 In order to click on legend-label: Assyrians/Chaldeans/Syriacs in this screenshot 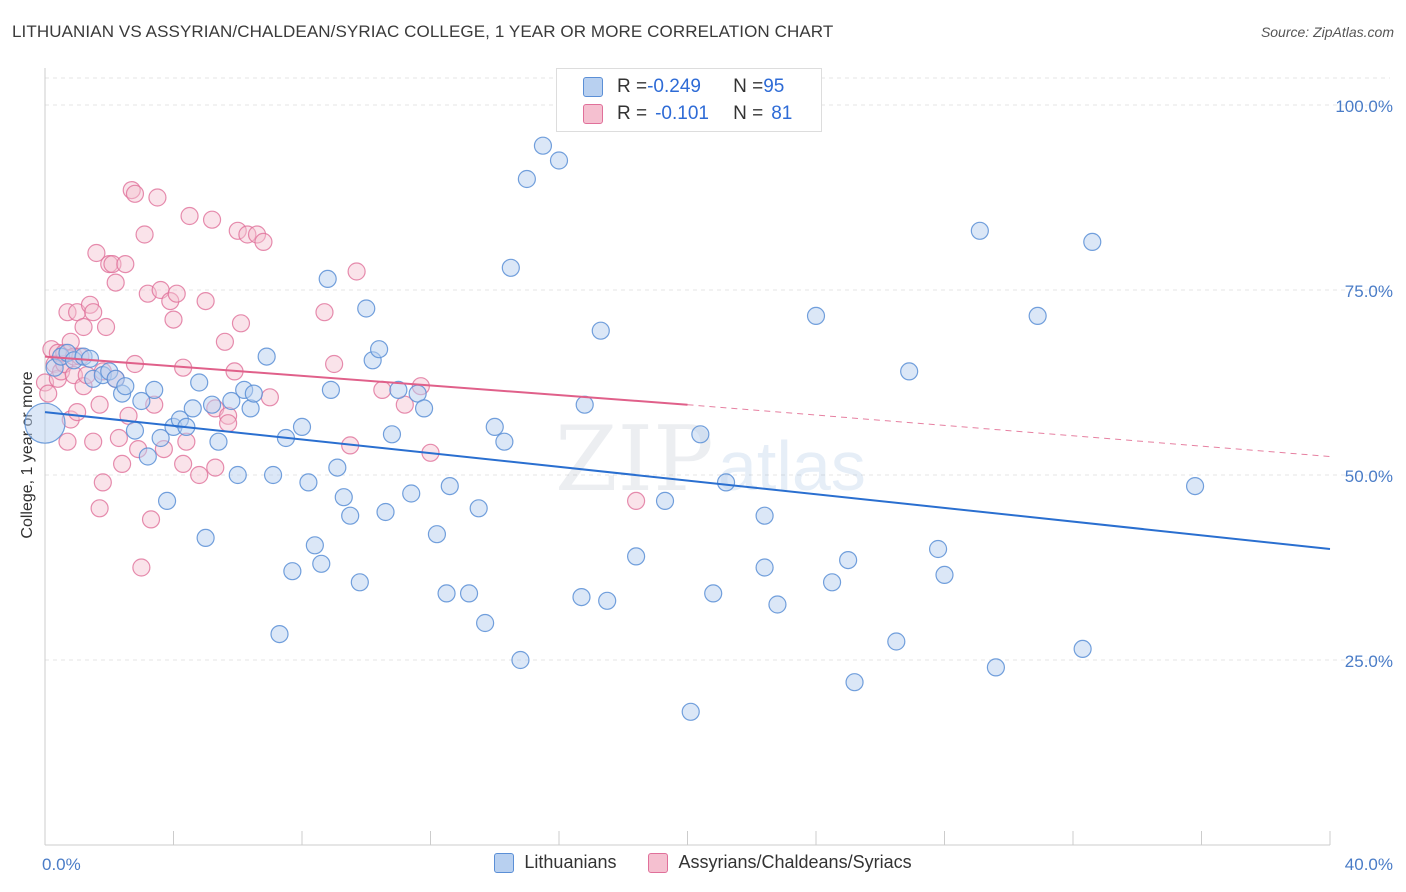, I will do `click(795, 862)`.